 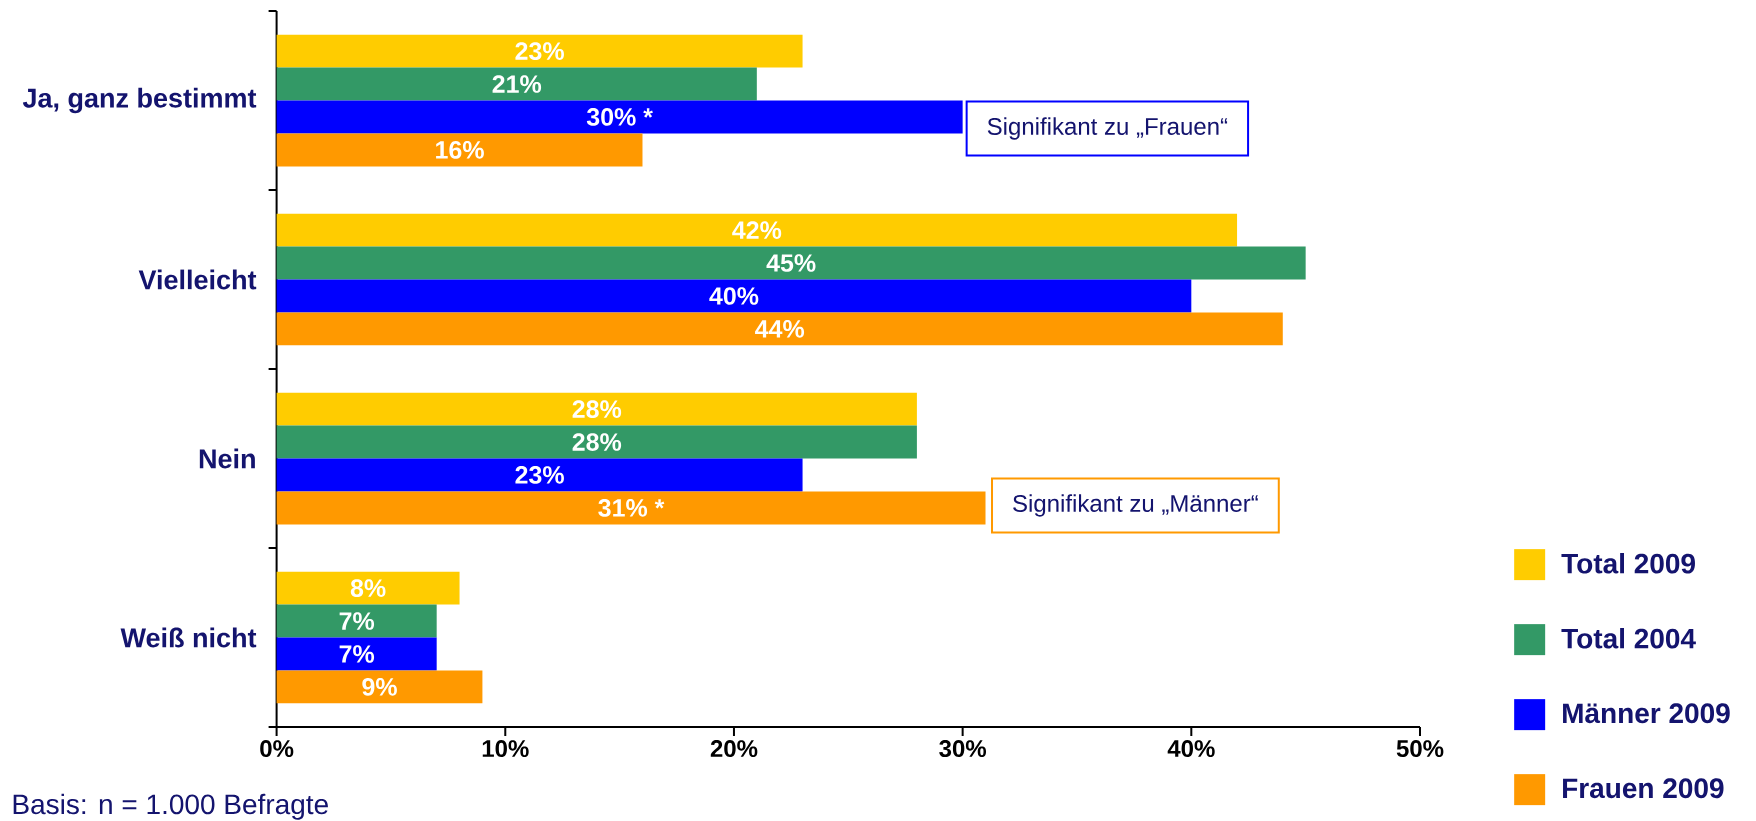 What do you see at coordinates (1643, 788) in the screenshot?
I see `legend-label: Frauen 2009` at bounding box center [1643, 788].